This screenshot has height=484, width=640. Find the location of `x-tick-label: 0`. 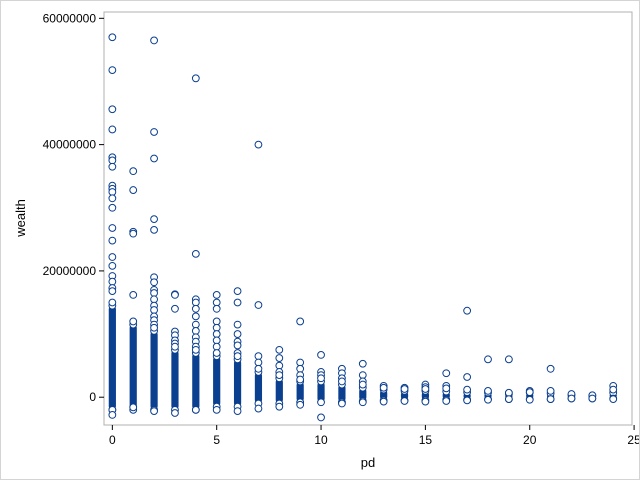

x-tick-label: 0 is located at coordinates (112, 440).